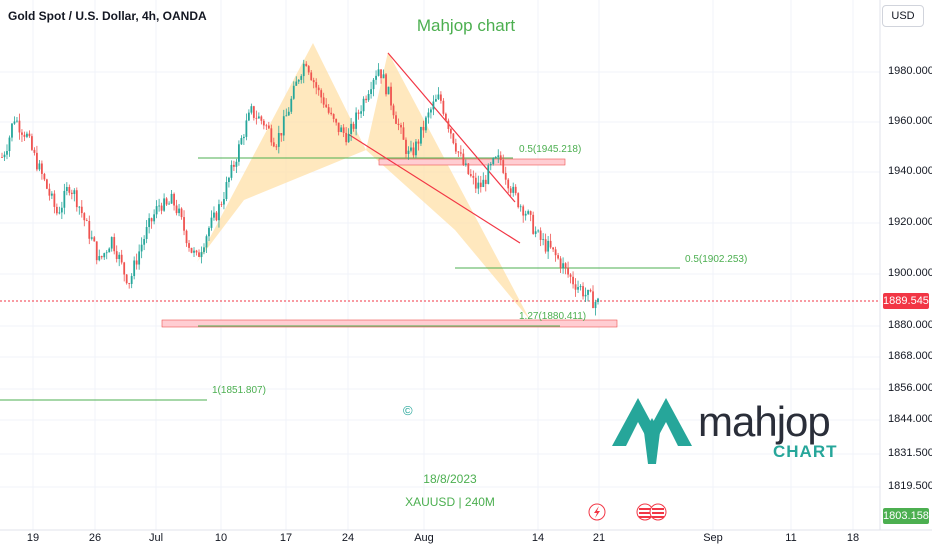  Describe the element at coordinates (466, 25) in the screenshot. I see `chart-title: Mahjop chart` at that location.